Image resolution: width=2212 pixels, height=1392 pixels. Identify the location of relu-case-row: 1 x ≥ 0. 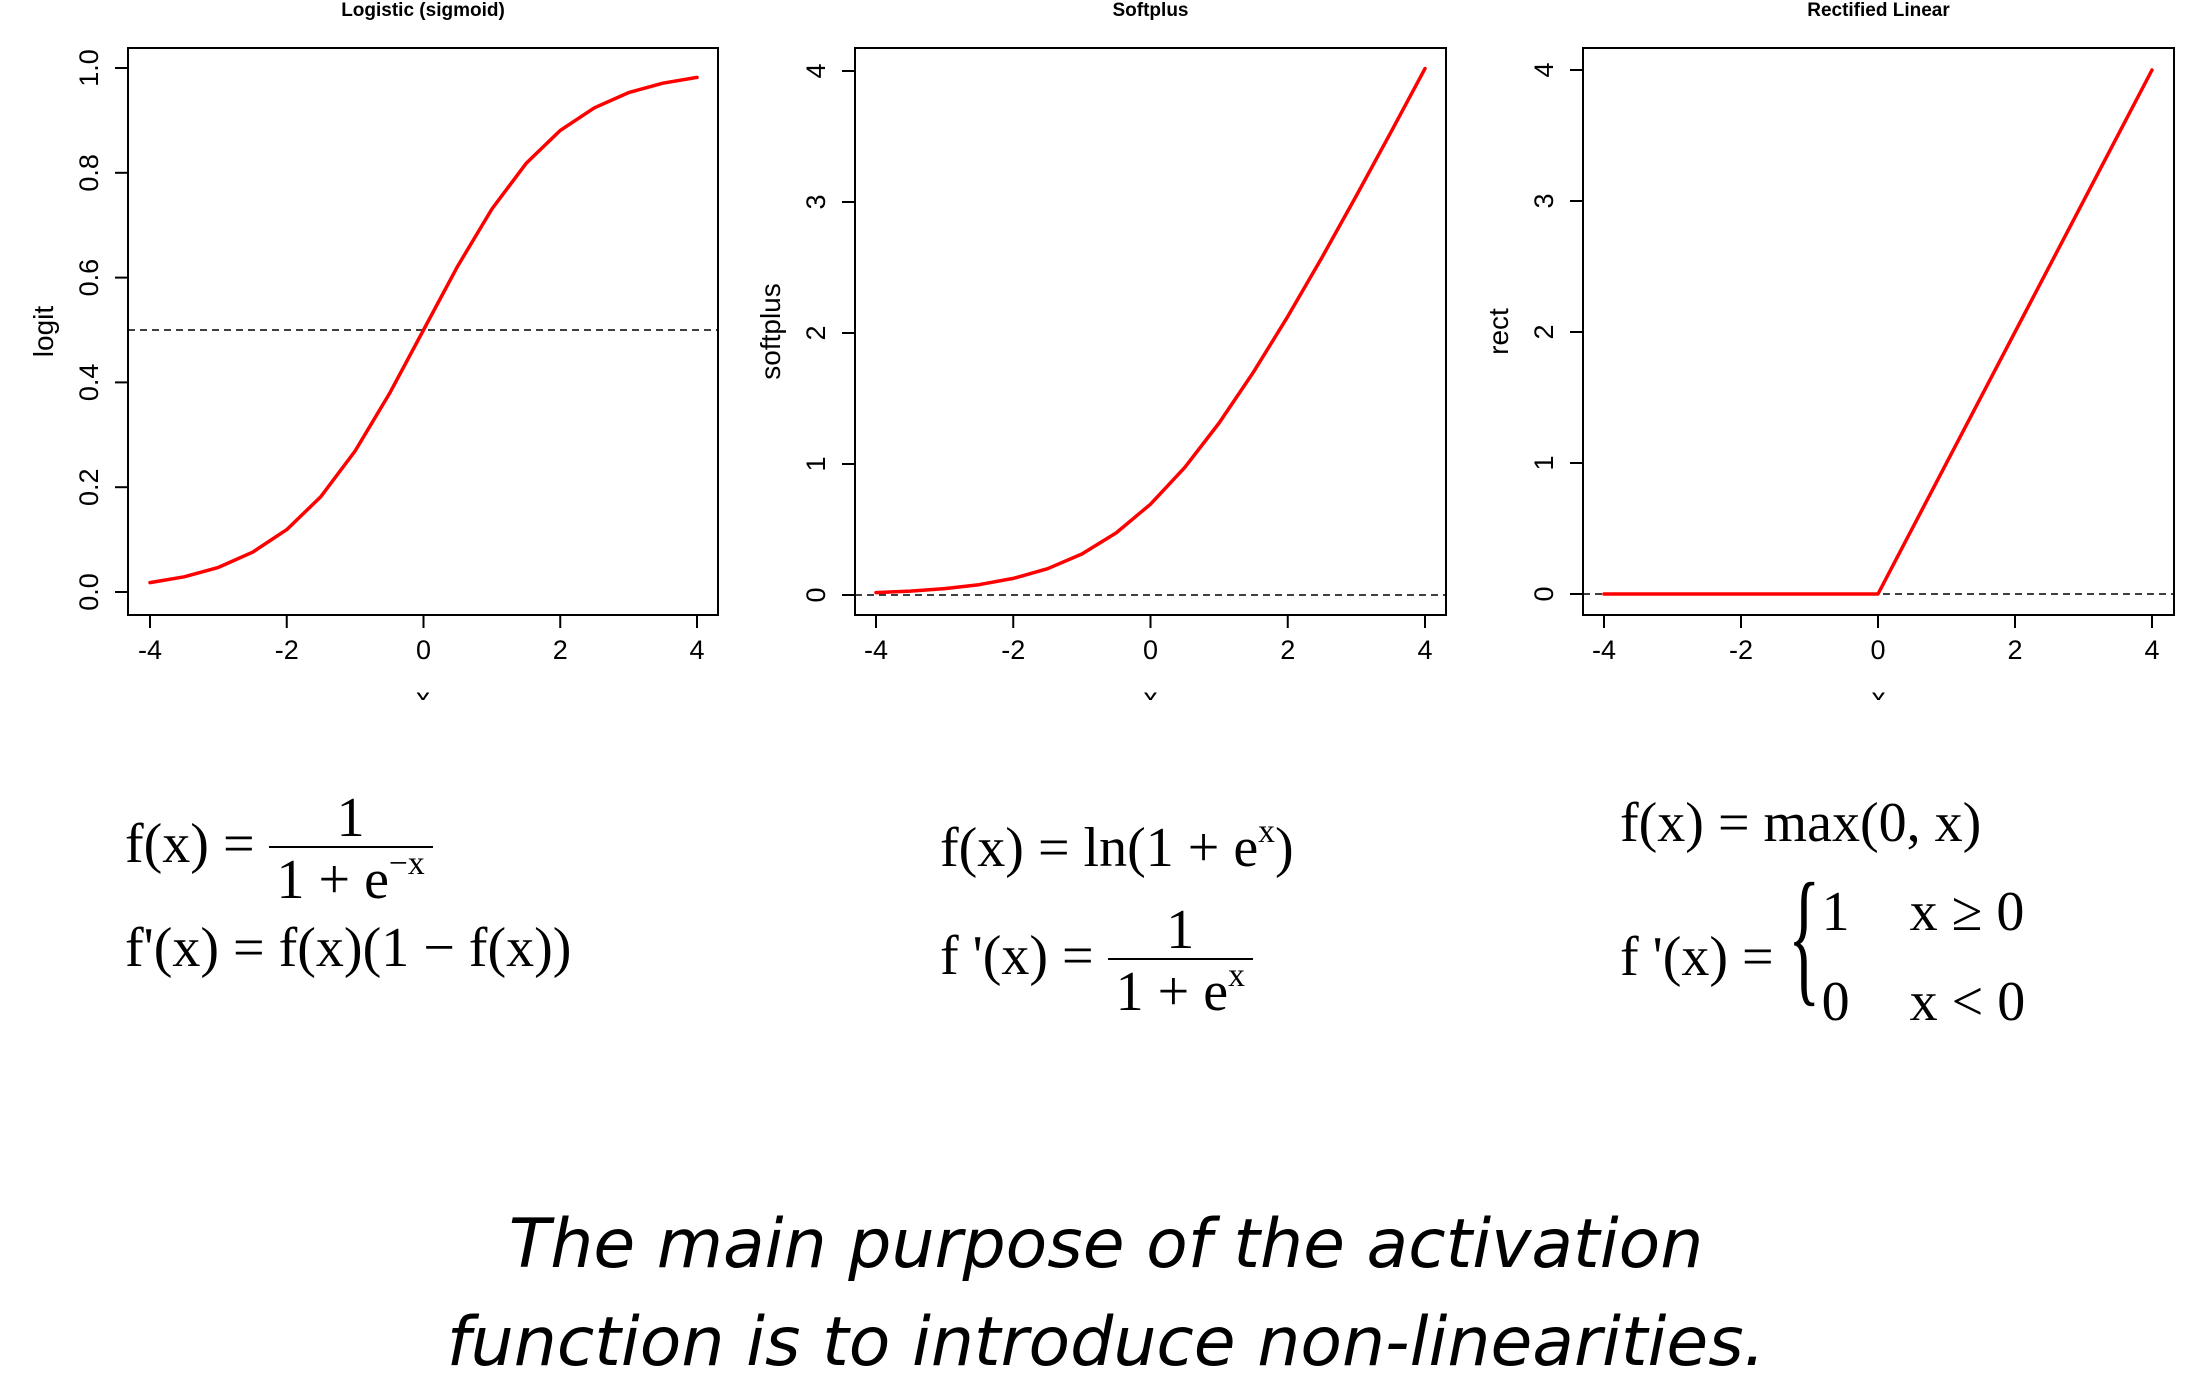
(1924, 912).